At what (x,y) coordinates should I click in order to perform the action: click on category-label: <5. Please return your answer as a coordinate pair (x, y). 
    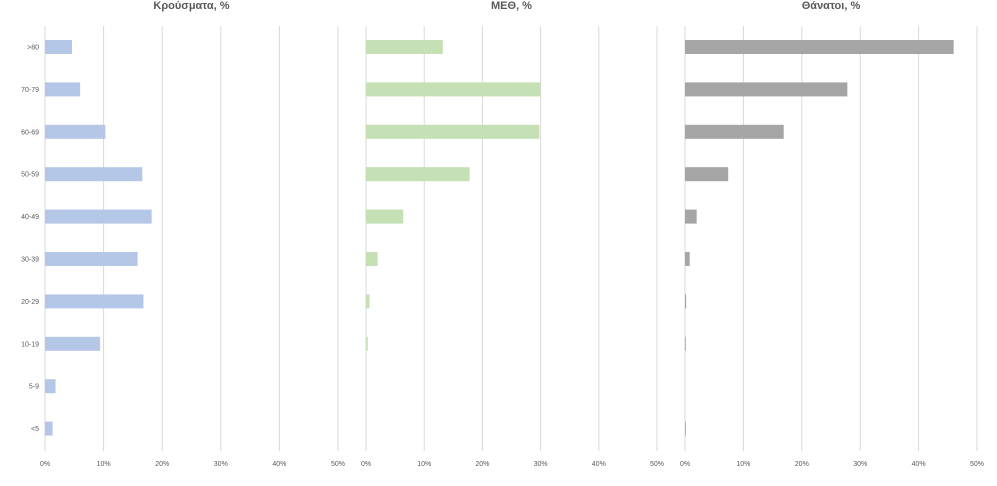
    Looking at the image, I should click on (35, 429).